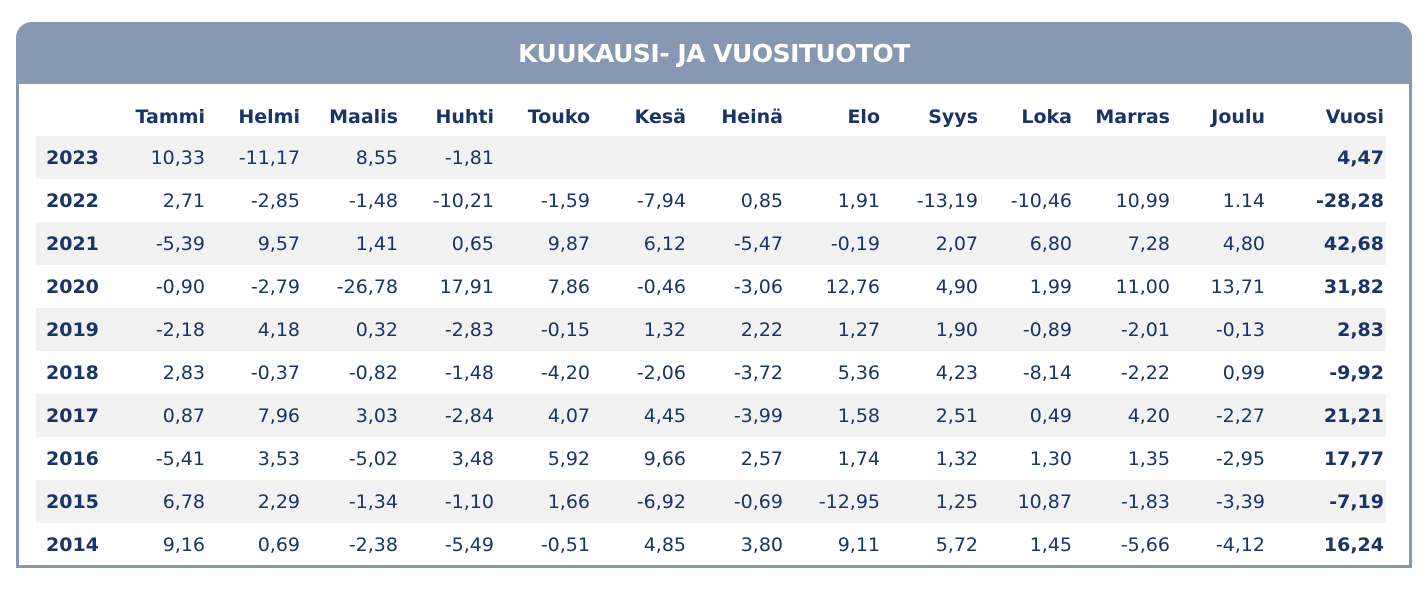 Image resolution: width=1426 pixels, height=596 pixels. What do you see at coordinates (664, 458) in the screenshot?
I see `monthly-return-cell: 9,66` at bounding box center [664, 458].